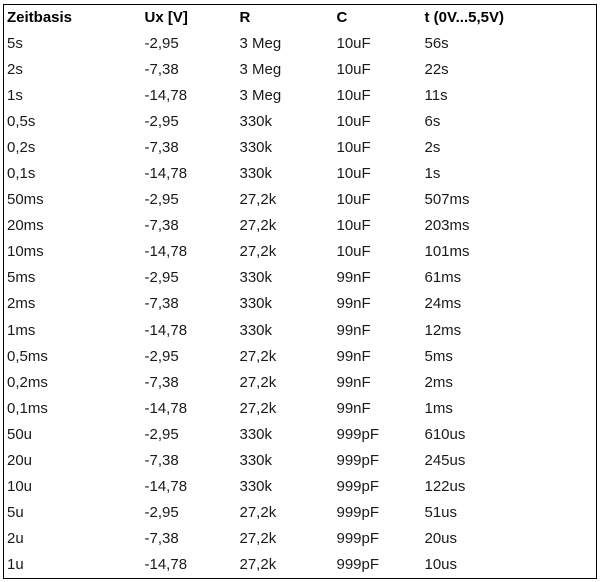  Describe the element at coordinates (25, 226) in the screenshot. I see `table-cell: 20ms` at that location.